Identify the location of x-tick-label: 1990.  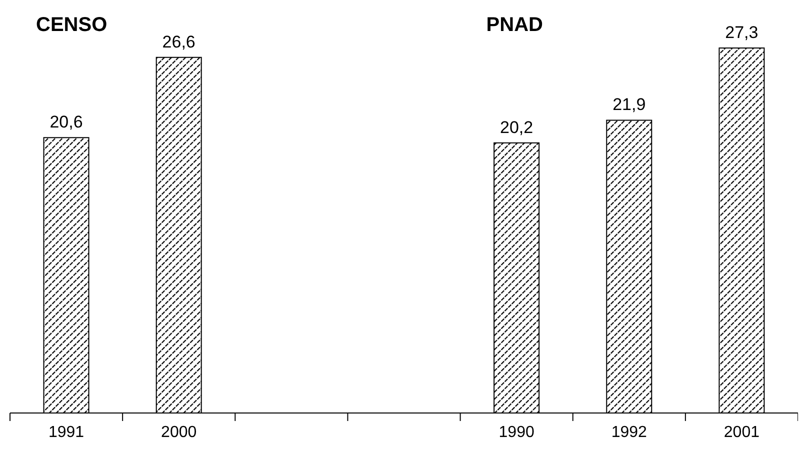
(516, 432).